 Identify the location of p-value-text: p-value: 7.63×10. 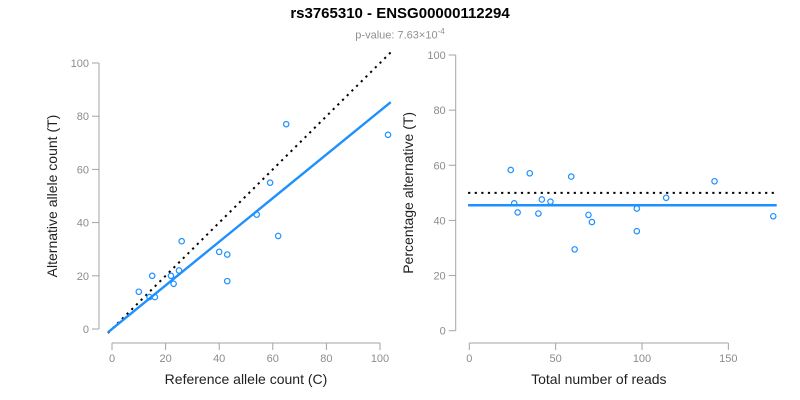
(396, 35).